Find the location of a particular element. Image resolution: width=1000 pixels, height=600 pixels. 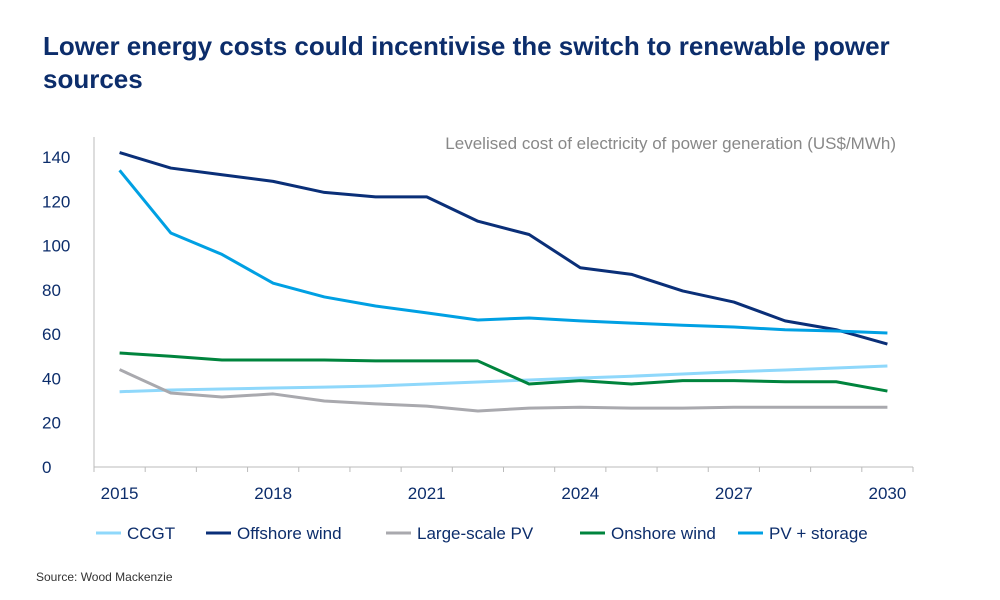

legend-label: Offshore wind is located at coordinates (289, 533).